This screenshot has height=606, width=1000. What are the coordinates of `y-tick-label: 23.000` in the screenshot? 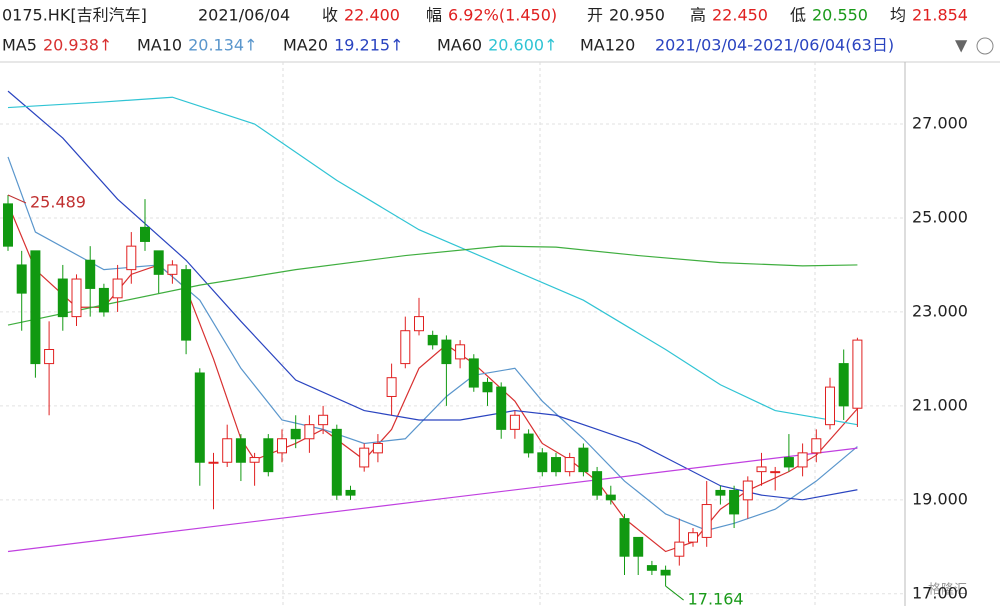 It's located at (940, 310).